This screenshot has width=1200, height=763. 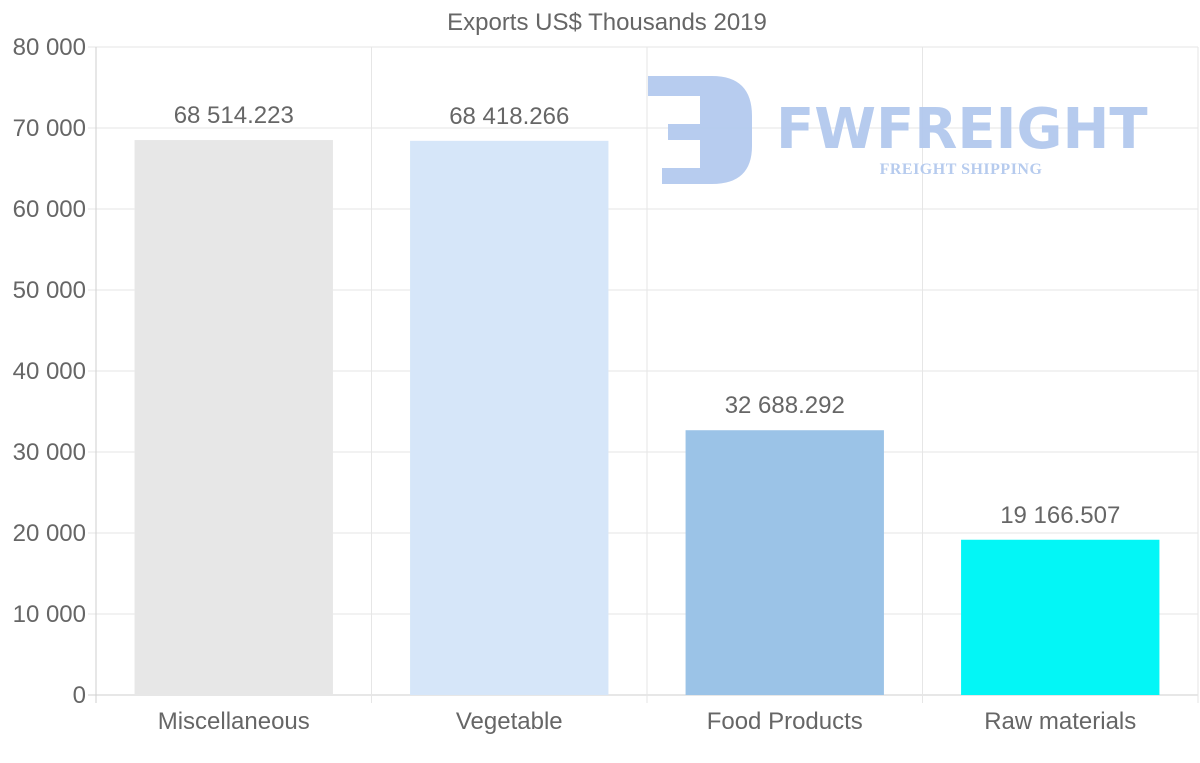 What do you see at coordinates (700, 130) in the screenshot?
I see `fwfreight-logo-icon` at bounding box center [700, 130].